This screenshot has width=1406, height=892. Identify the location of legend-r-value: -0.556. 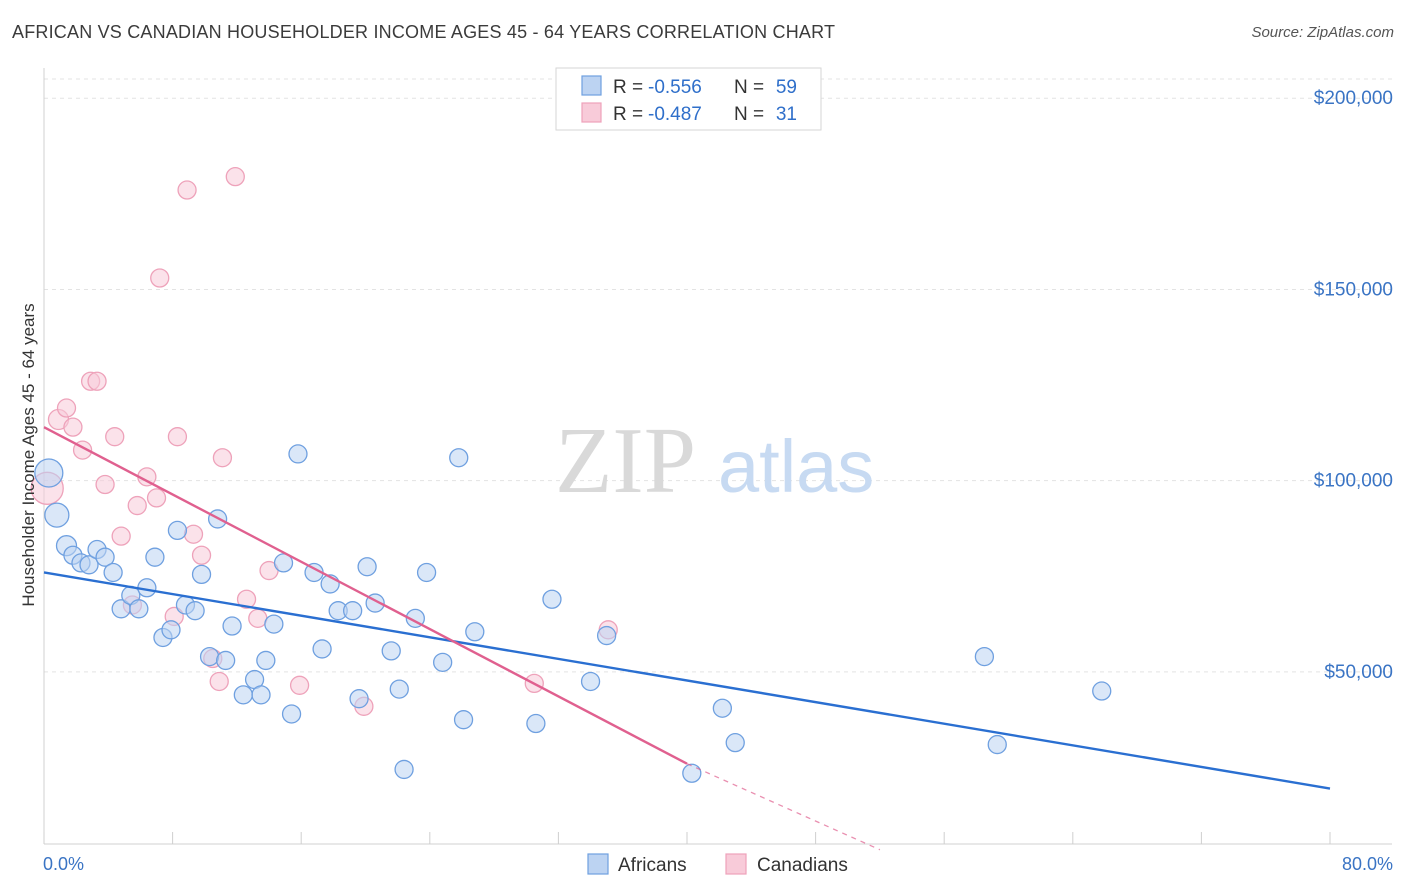
(675, 87).